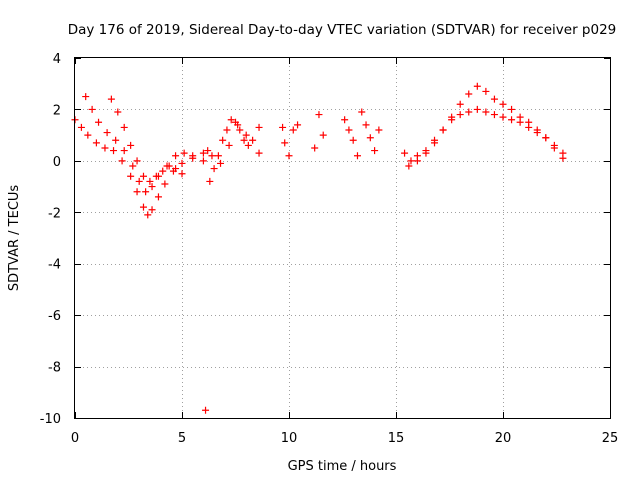 Image resolution: width=640 pixels, height=480 pixels. Describe the element at coordinates (331, 134) in the screenshot. I see `series-segment-9-14h` at that location.